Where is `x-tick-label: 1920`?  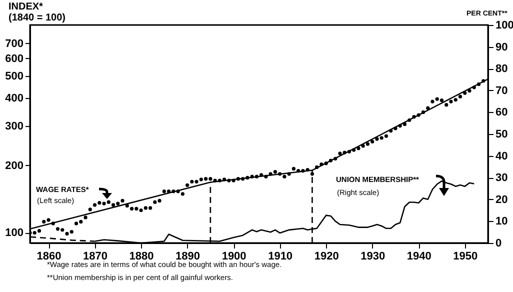
x-tick-label: 1920 is located at coordinates (326, 256).